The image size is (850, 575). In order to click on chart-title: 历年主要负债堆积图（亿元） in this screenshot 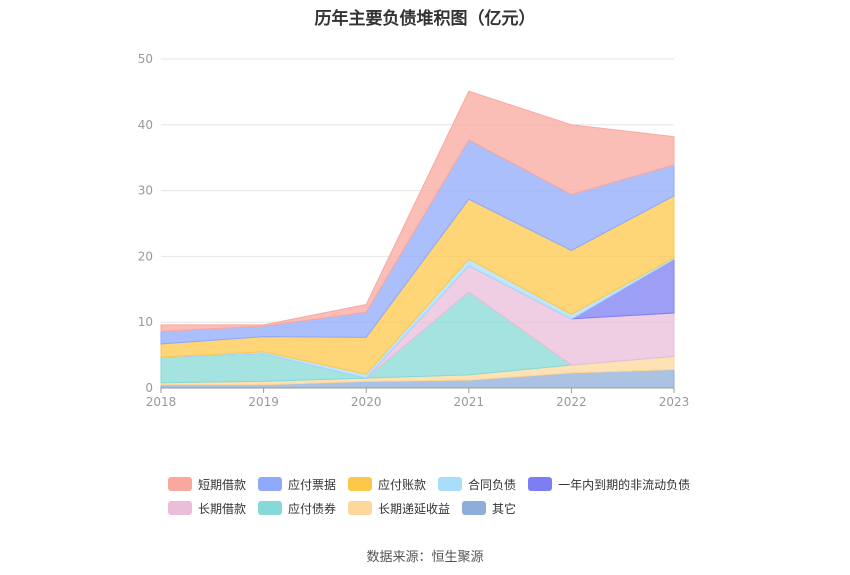, I will do `click(425, 19)`.